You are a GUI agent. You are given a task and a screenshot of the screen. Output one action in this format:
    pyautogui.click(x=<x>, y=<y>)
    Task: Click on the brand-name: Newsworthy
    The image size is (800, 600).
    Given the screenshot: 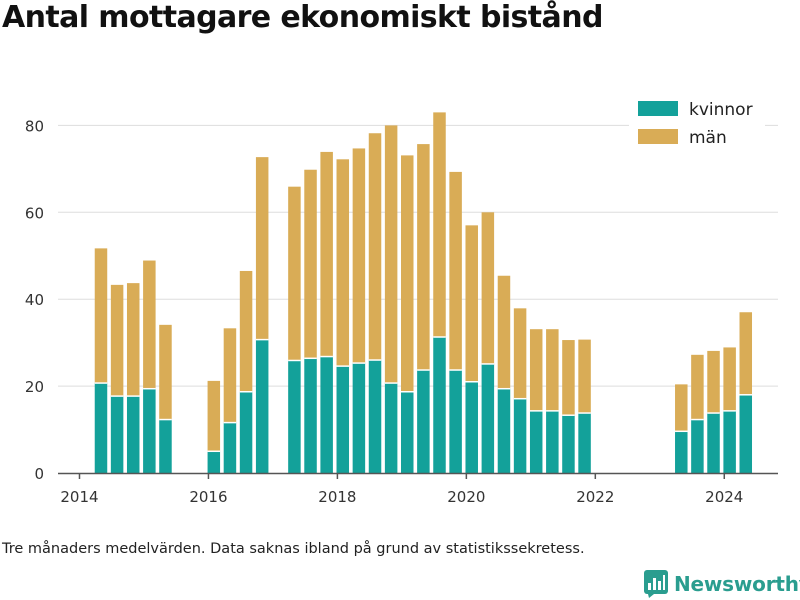 What is the action you would take?
    pyautogui.click(x=737, y=584)
    